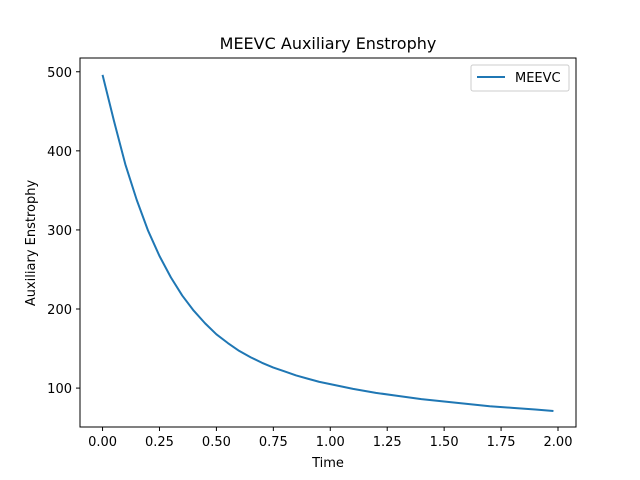 The image size is (640, 480). I want to click on y-axis-label: Auxiliary Enstrophy, so click(31, 243).